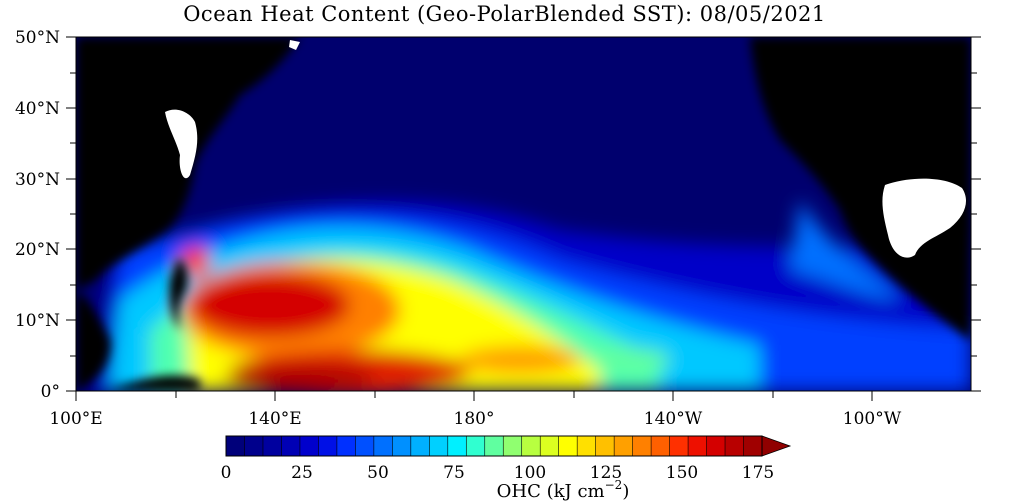 This screenshot has height=504, width=1009. What do you see at coordinates (37, 250) in the screenshot?
I see `lat-label: 20°N` at bounding box center [37, 250].